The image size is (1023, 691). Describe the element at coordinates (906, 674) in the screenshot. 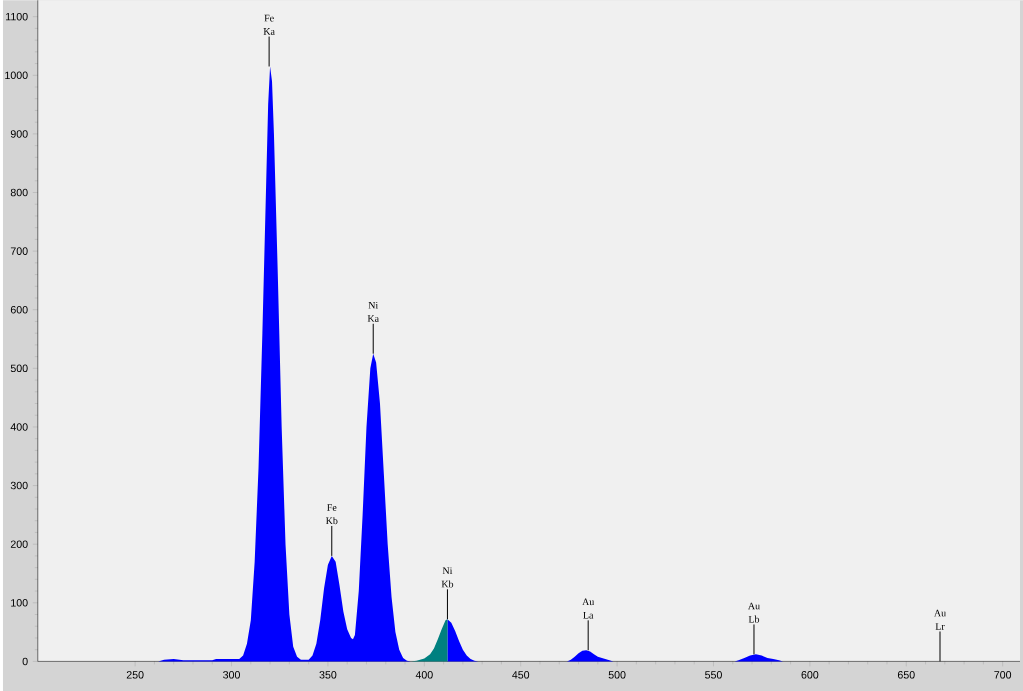

I see `x-tick-label: 650` at that location.